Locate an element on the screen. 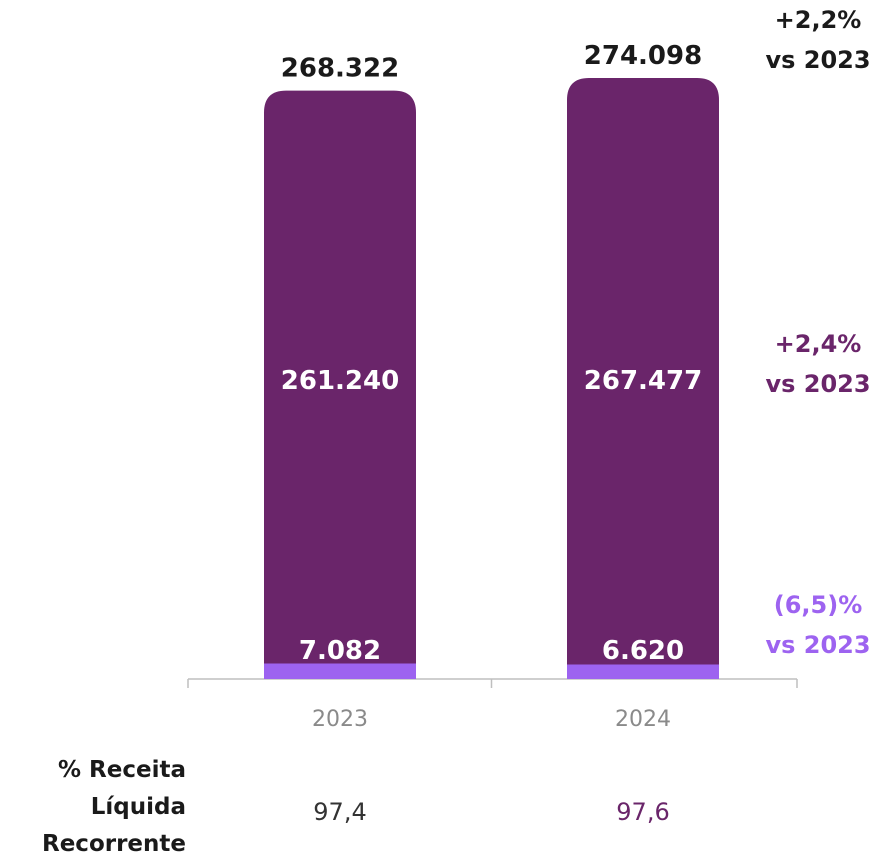  change-annotations: +2,2% vs 2023 +2,4% vs 2023 (6,5)% vs 2023 is located at coordinates (817, 332).